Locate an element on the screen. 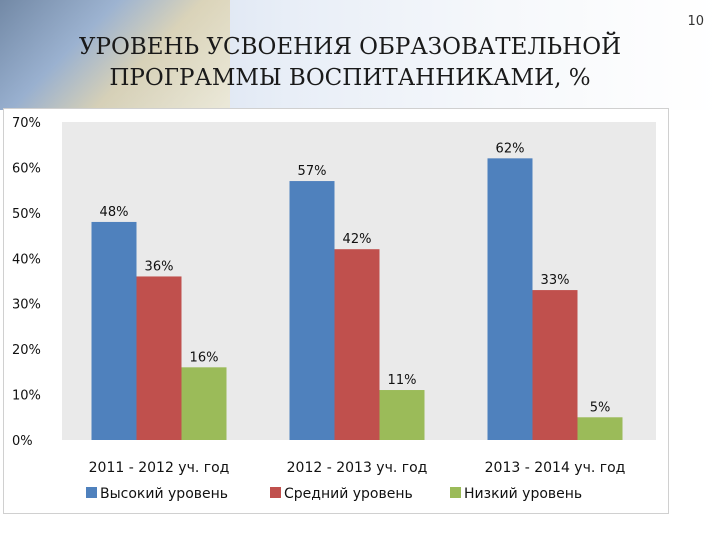 Image resolution: width=720 pixels, height=540 pixels. data-label: 5% is located at coordinates (600, 407).